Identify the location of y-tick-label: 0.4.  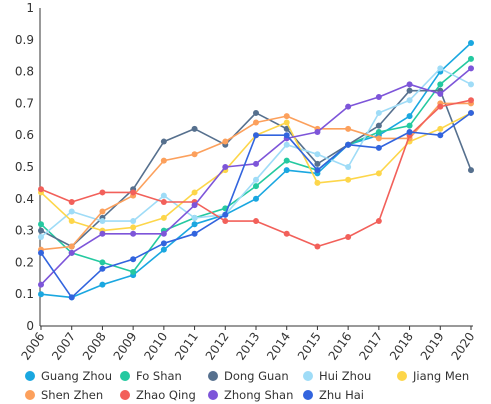
(24, 199).